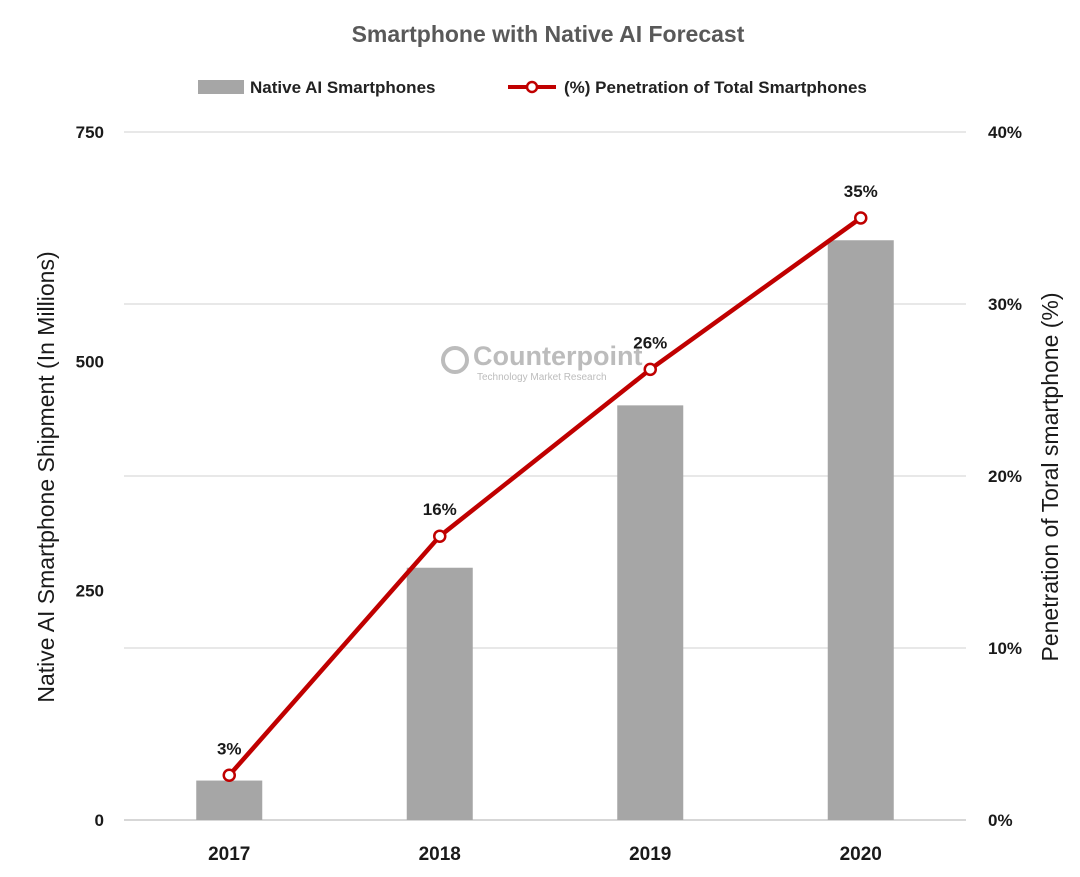 This screenshot has height=877, width=1080. Describe the element at coordinates (90, 476) in the screenshot. I see `left-axis-ticks: 0 250 500 750` at that location.